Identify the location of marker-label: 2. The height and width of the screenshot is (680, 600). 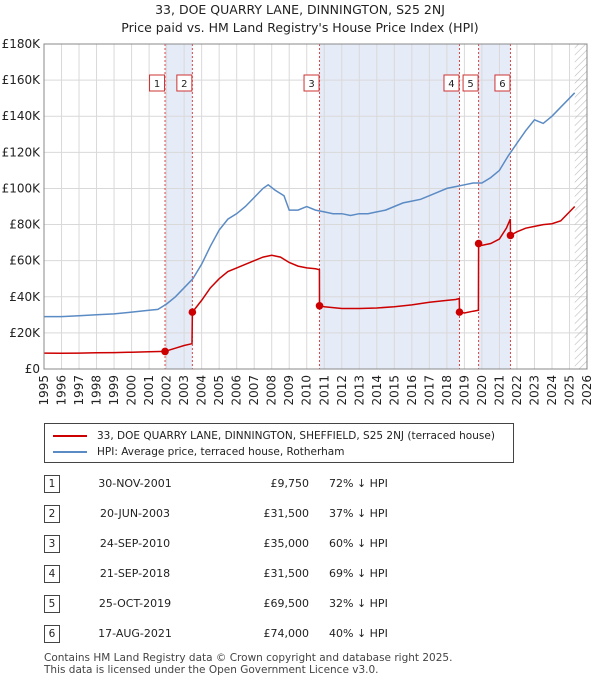
(184, 84).